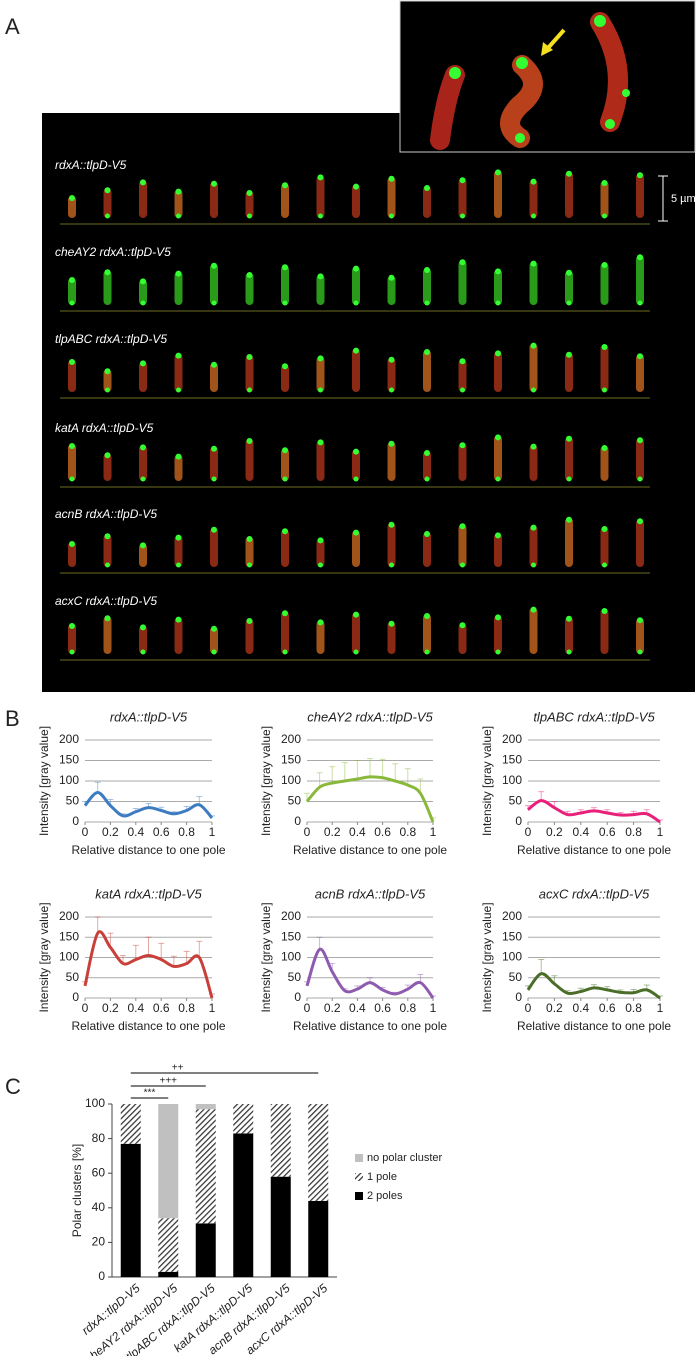 Image resolution: width=697 pixels, height=1356 pixels. I want to click on y-tick-label: 150, so click(291, 936).